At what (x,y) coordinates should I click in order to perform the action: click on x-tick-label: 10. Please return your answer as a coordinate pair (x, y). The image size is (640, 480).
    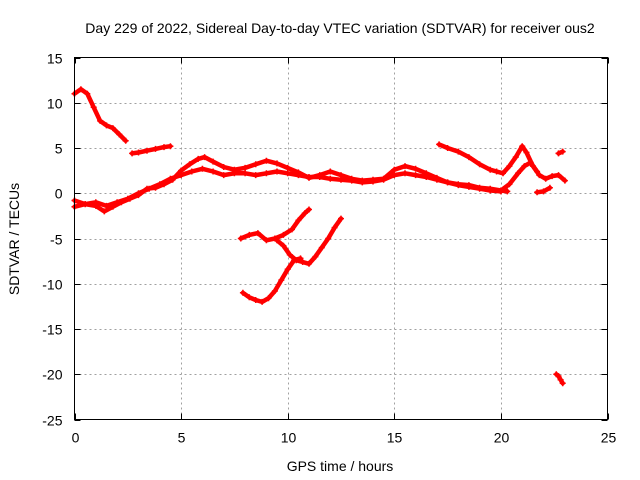
    Looking at the image, I should click on (289, 438).